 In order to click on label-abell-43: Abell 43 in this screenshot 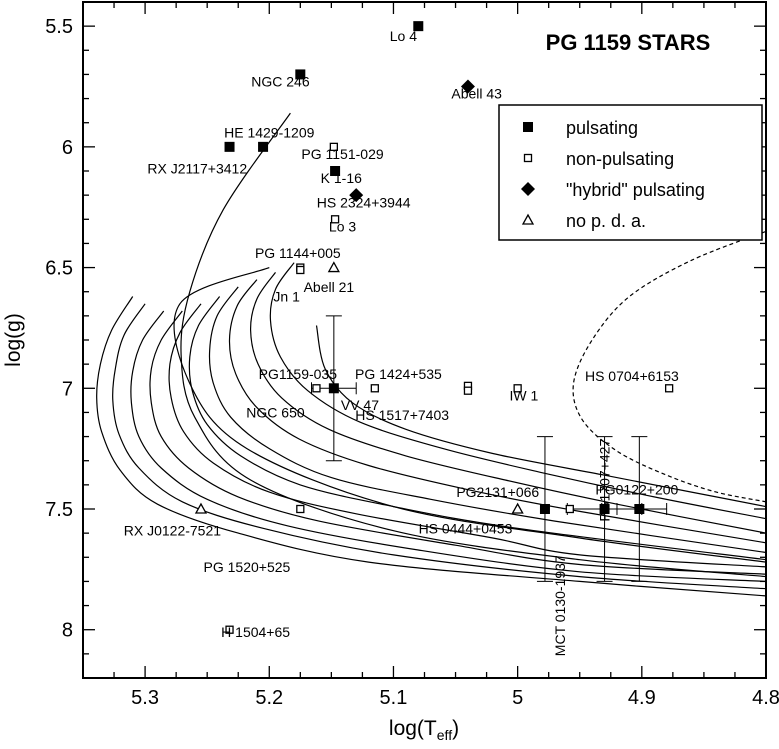, I will do `click(476, 94)`.